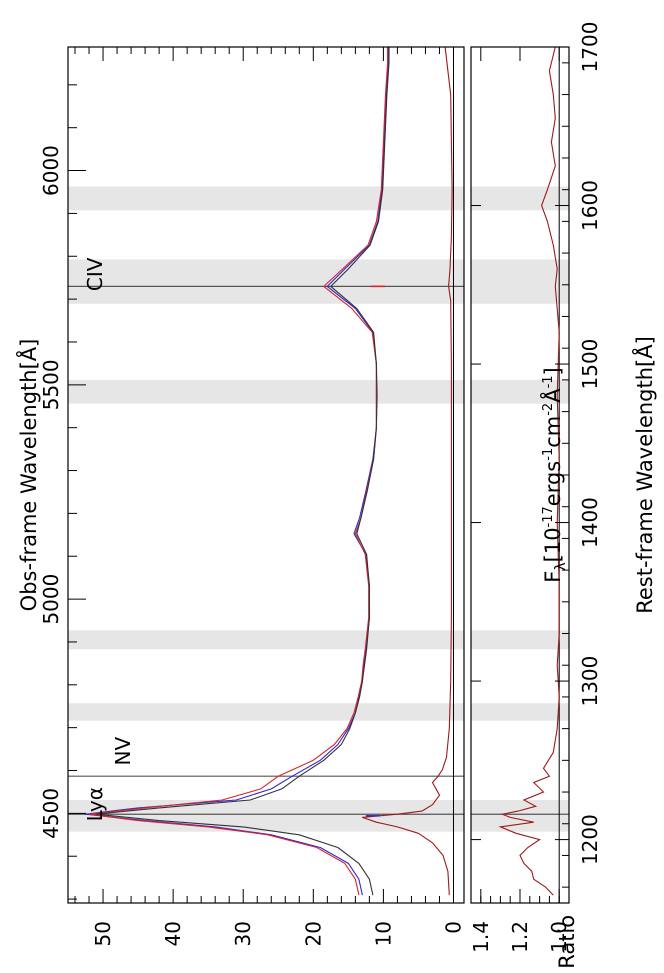  What do you see at coordinates (552, 395) in the screenshot?
I see `flux-title-part: Å` at bounding box center [552, 395].